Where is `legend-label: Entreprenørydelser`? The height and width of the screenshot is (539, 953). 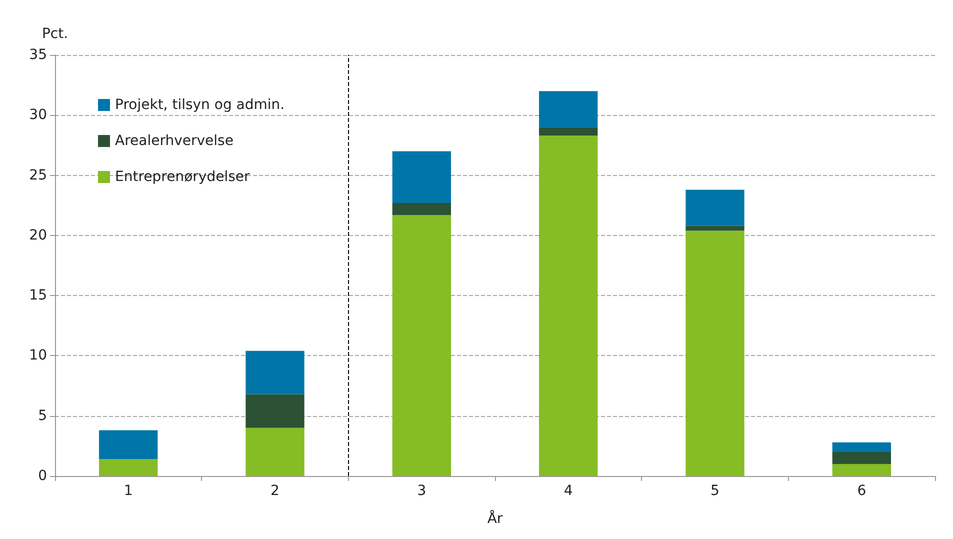 legend-label: Entreprenørydelser is located at coordinates (182, 177).